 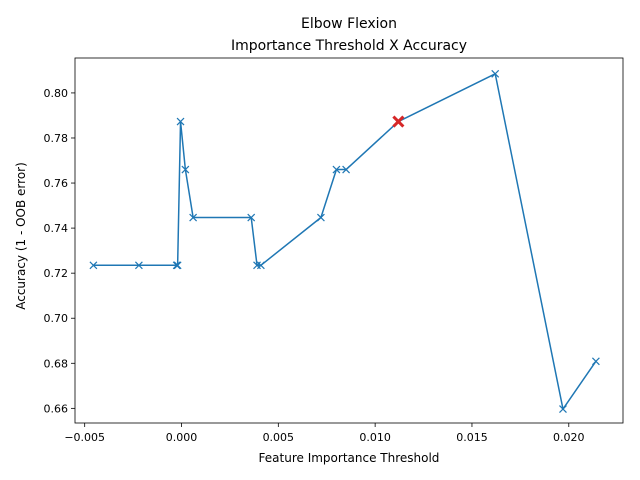 What do you see at coordinates (56, 273) in the screenshot?
I see `y-tick-label: 0.72` at bounding box center [56, 273].